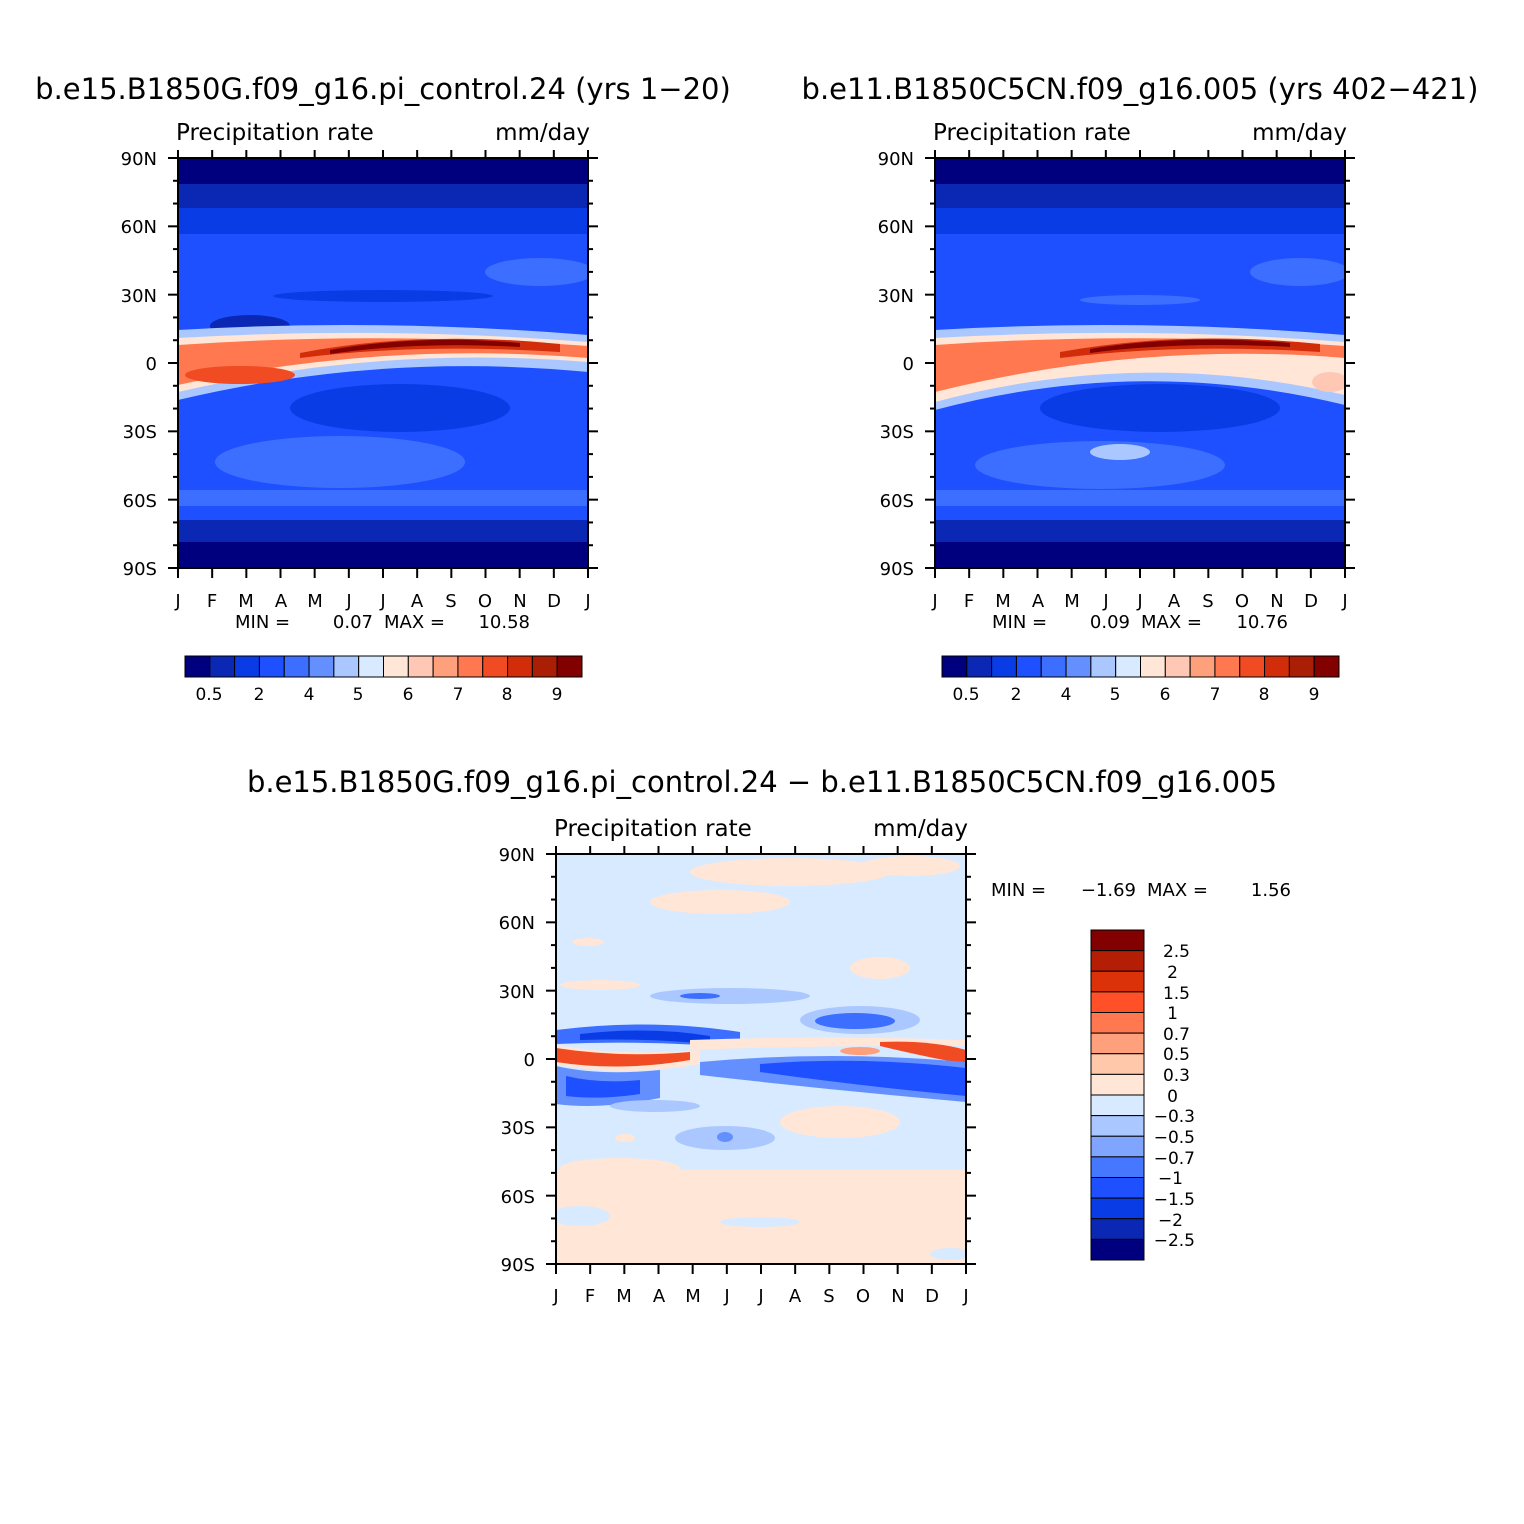 The height and width of the screenshot is (1524, 1524). Describe the element at coordinates (1176, 952) in the screenshot. I see `colorbar-label: 2.5` at that location.